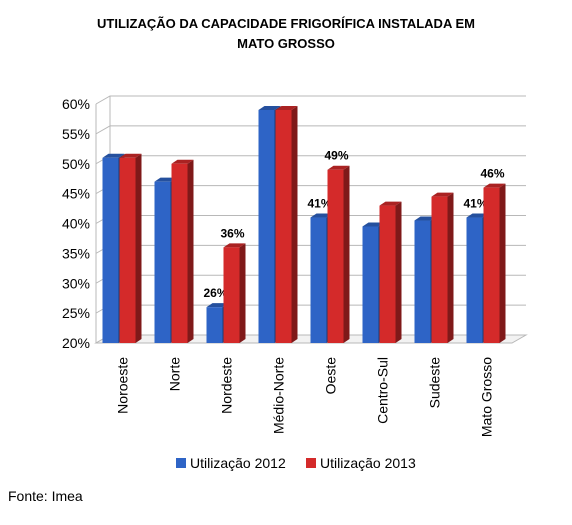  Describe the element at coordinates (76, 104) in the screenshot. I see `y-tick-label: 60%` at that location.